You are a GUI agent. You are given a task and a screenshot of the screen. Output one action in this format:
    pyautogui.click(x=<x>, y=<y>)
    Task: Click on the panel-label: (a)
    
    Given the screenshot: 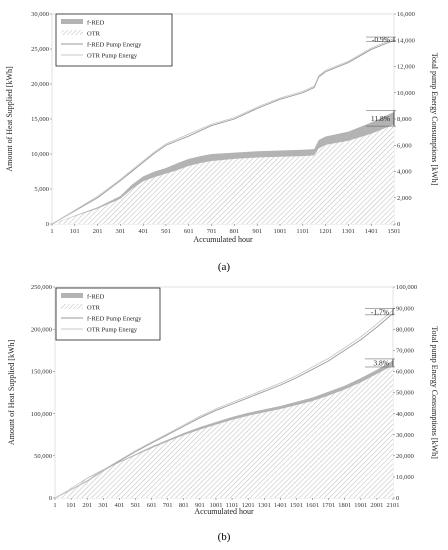 What is the action you would take?
    pyautogui.click(x=224, y=267)
    